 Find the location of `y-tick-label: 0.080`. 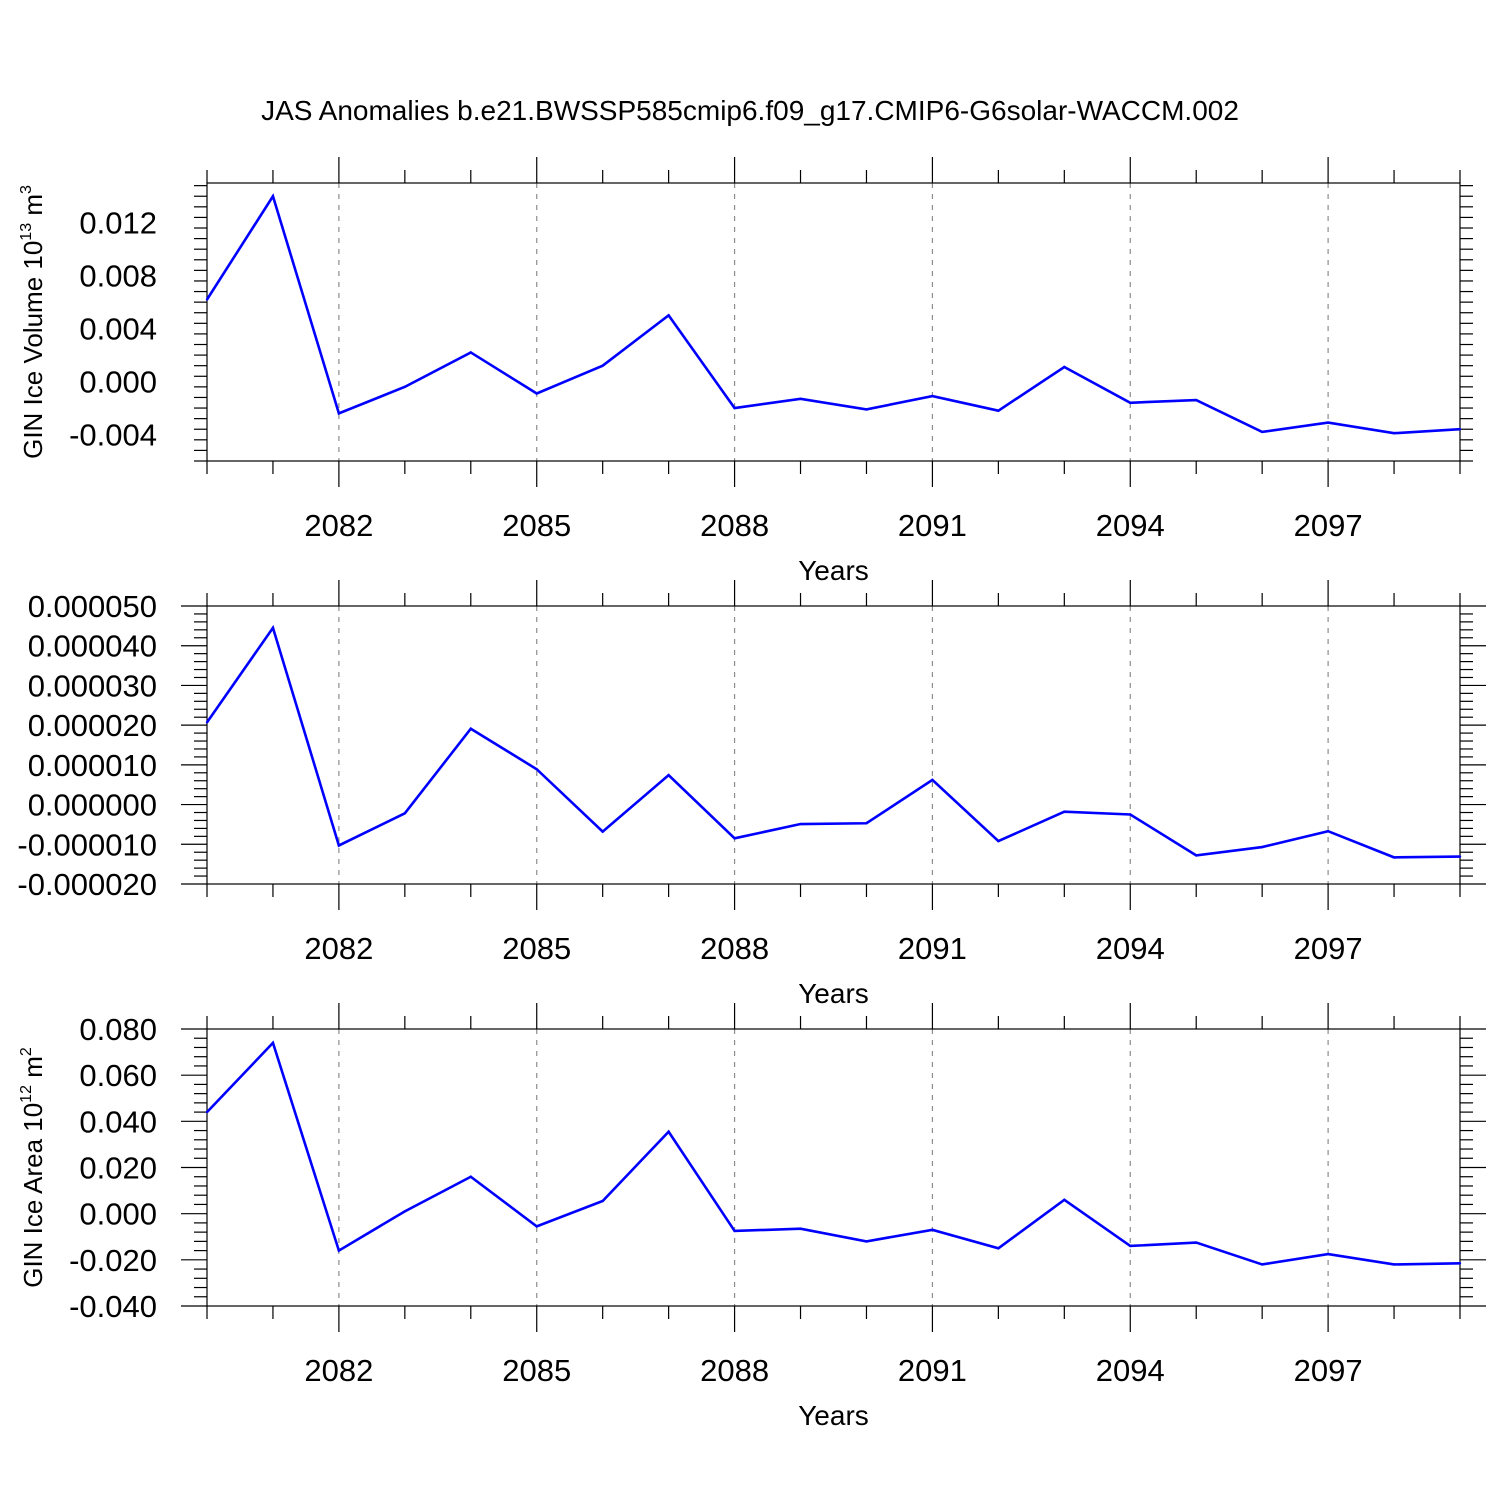

y-tick-label: 0.080 is located at coordinates (118, 1029).